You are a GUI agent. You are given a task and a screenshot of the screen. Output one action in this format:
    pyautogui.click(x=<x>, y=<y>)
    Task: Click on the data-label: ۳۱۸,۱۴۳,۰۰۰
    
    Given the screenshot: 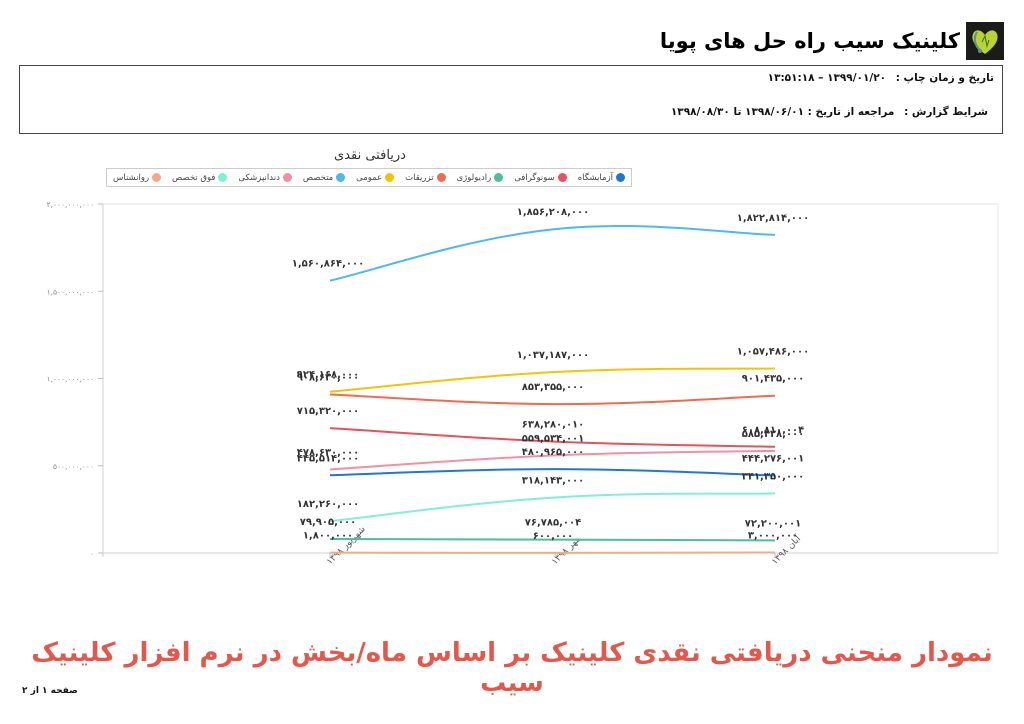 What is the action you would take?
    pyautogui.click(x=553, y=480)
    